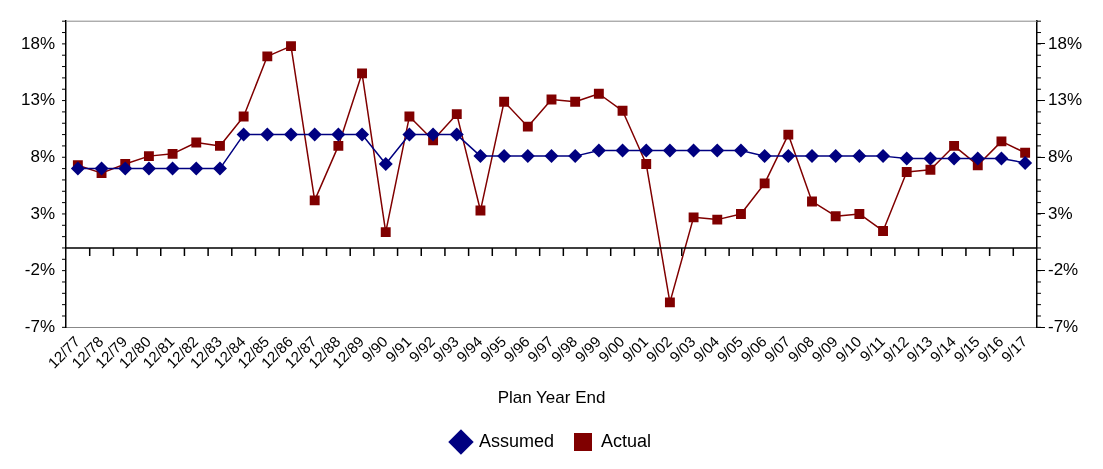 The height and width of the screenshot is (469, 1103). Describe the element at coordinates (40, 327) in the screenshot. I see `y2-tick-label: -7%` at that location.